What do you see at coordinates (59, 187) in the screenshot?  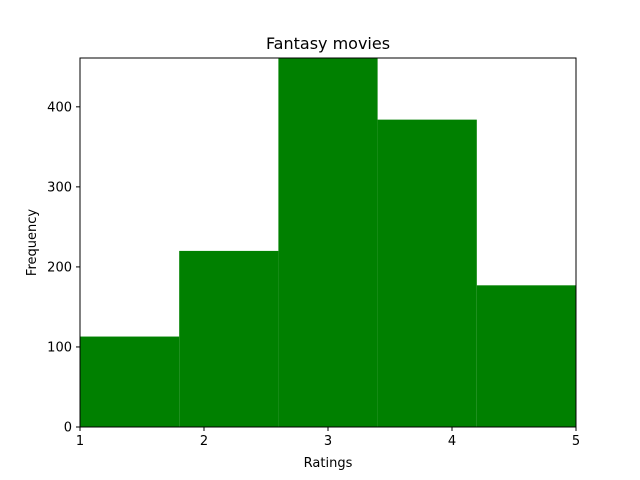 I see `y-tick-label: 300` at bounding box center [59, 187].